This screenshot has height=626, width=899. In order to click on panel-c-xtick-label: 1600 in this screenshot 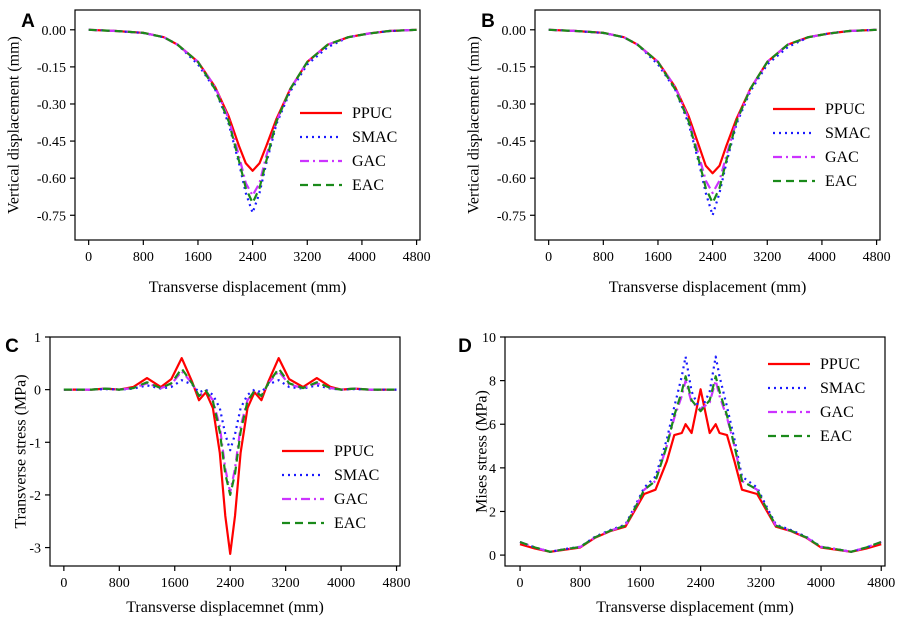, I will do `click(175, 583)`.